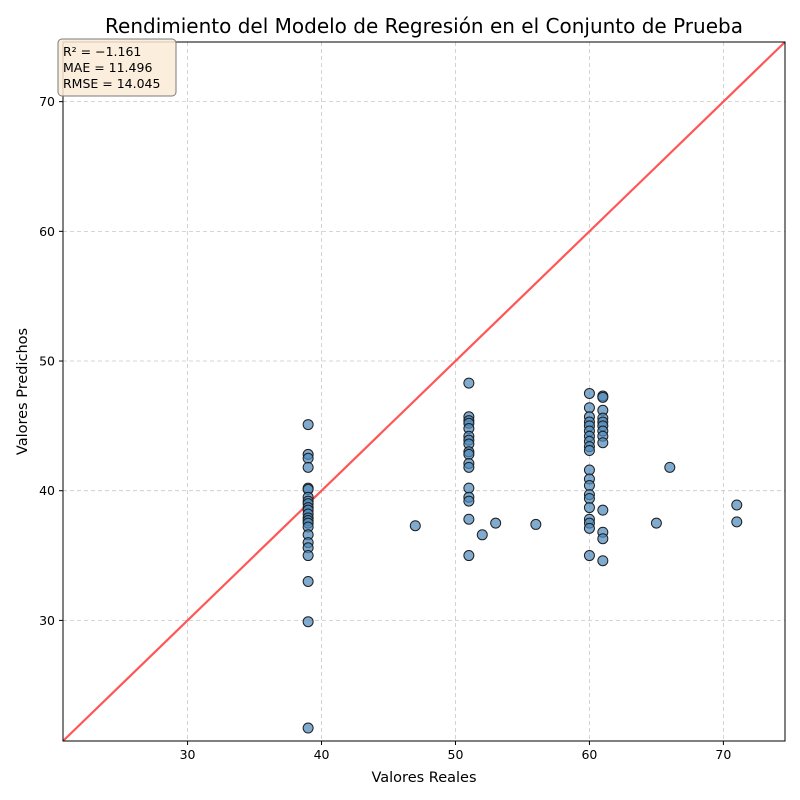 This screenshot has width=800, height=800. What do you see at coordinates (188, 754) in the screenshot?
I see `x-tick-label: 30` at bounding box center [188, 754].